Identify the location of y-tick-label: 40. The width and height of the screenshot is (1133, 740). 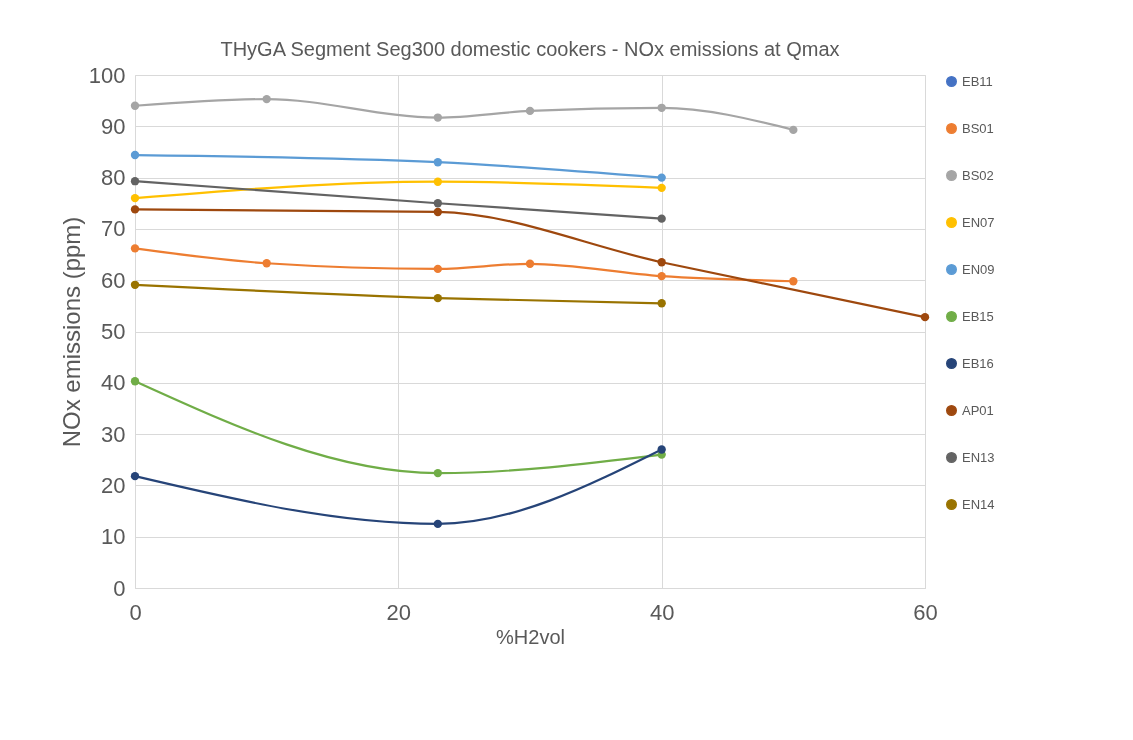
(113, 383).